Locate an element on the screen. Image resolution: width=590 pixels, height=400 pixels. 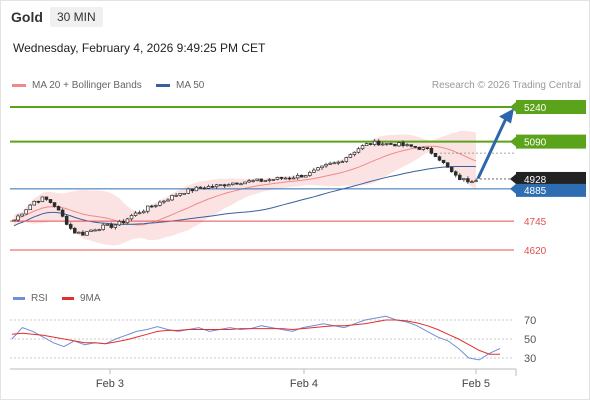
current-price-label: 4928 is located at coordinates (535, 180).